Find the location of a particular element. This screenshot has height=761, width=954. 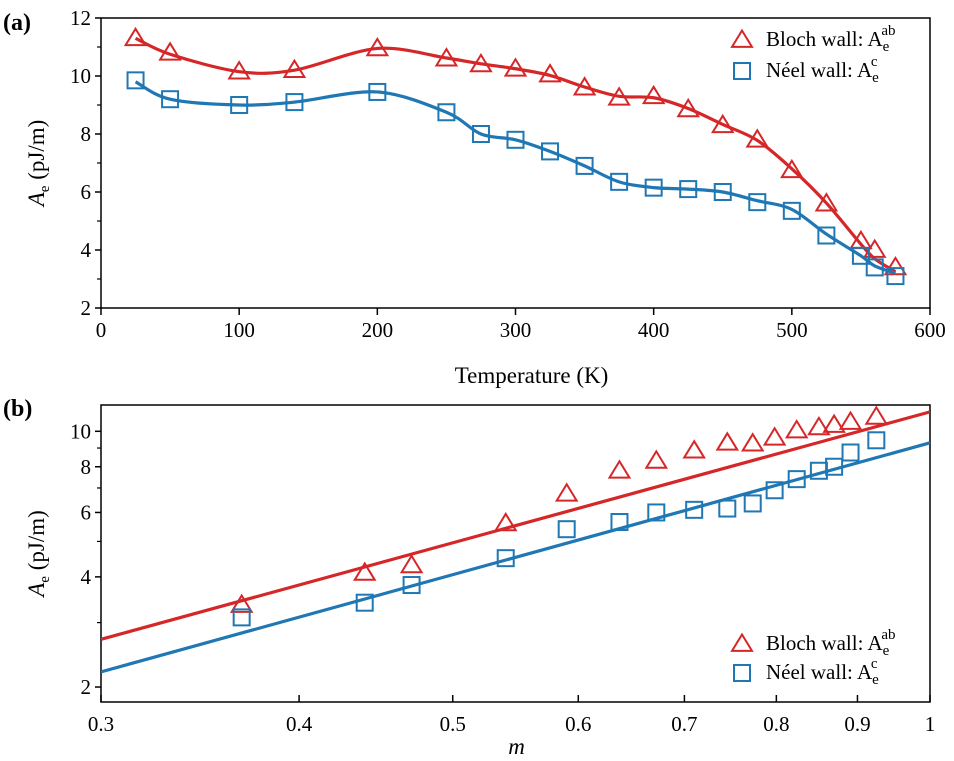

x-tick-label: 500 is located at coordinates (792, 330).